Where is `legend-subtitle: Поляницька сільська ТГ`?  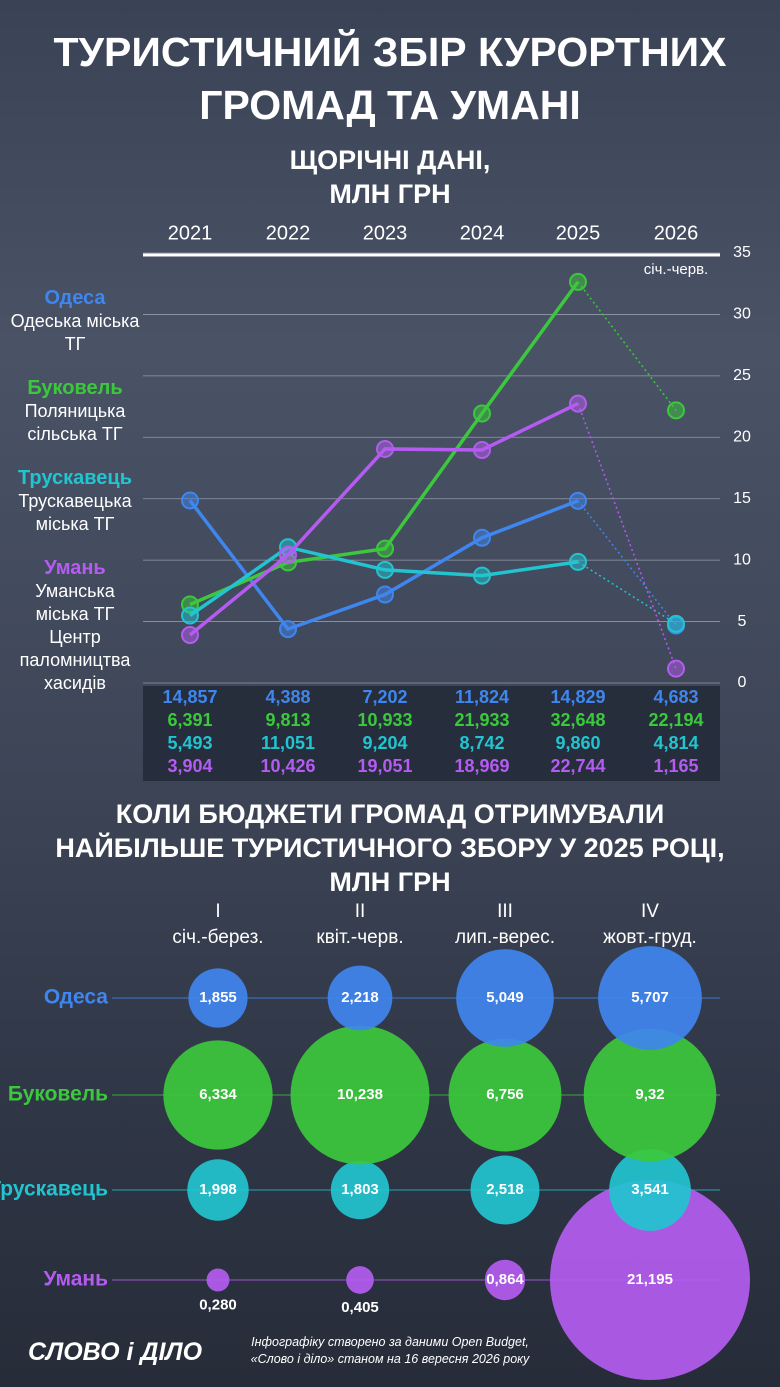
legend-subtitle: Поляницька сільська ТГ is located at coordinates (75, 422).